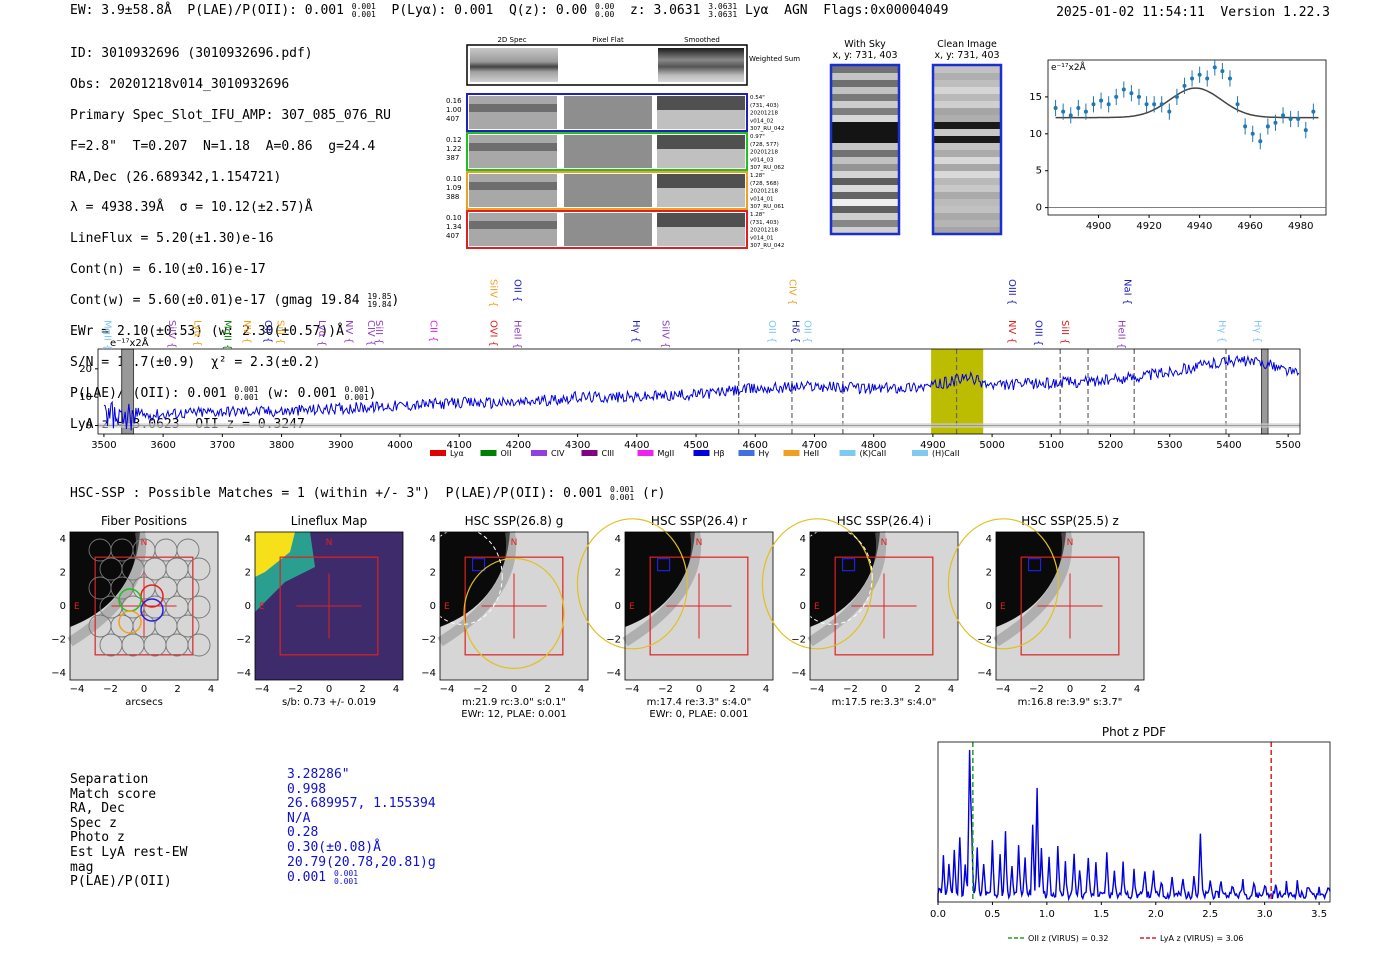 This screenshot has height=953, width=1400. Describe the element at coordinates (454, 110) in the screenshot. I see `cutout-row-stat: 1.00` at that location.